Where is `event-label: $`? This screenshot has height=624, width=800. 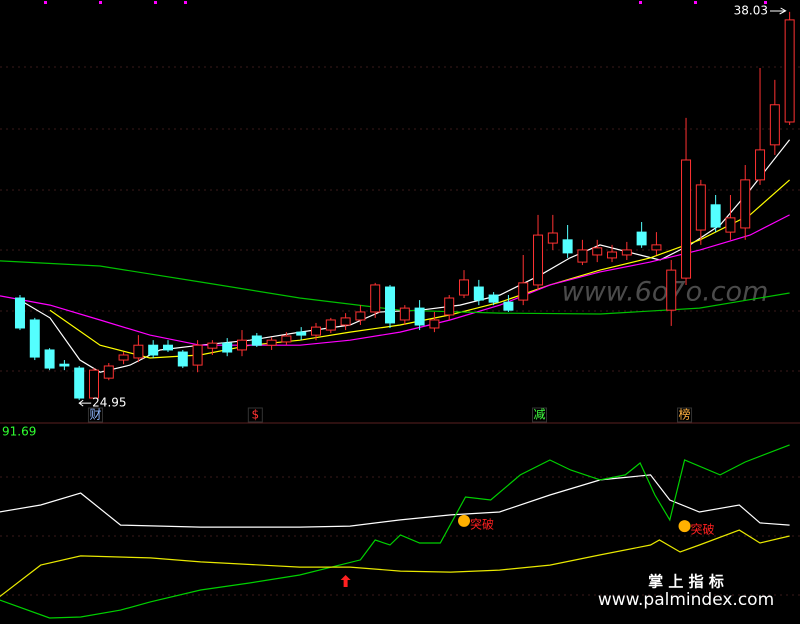 event-label: $ is located at coordinates (255, 415).